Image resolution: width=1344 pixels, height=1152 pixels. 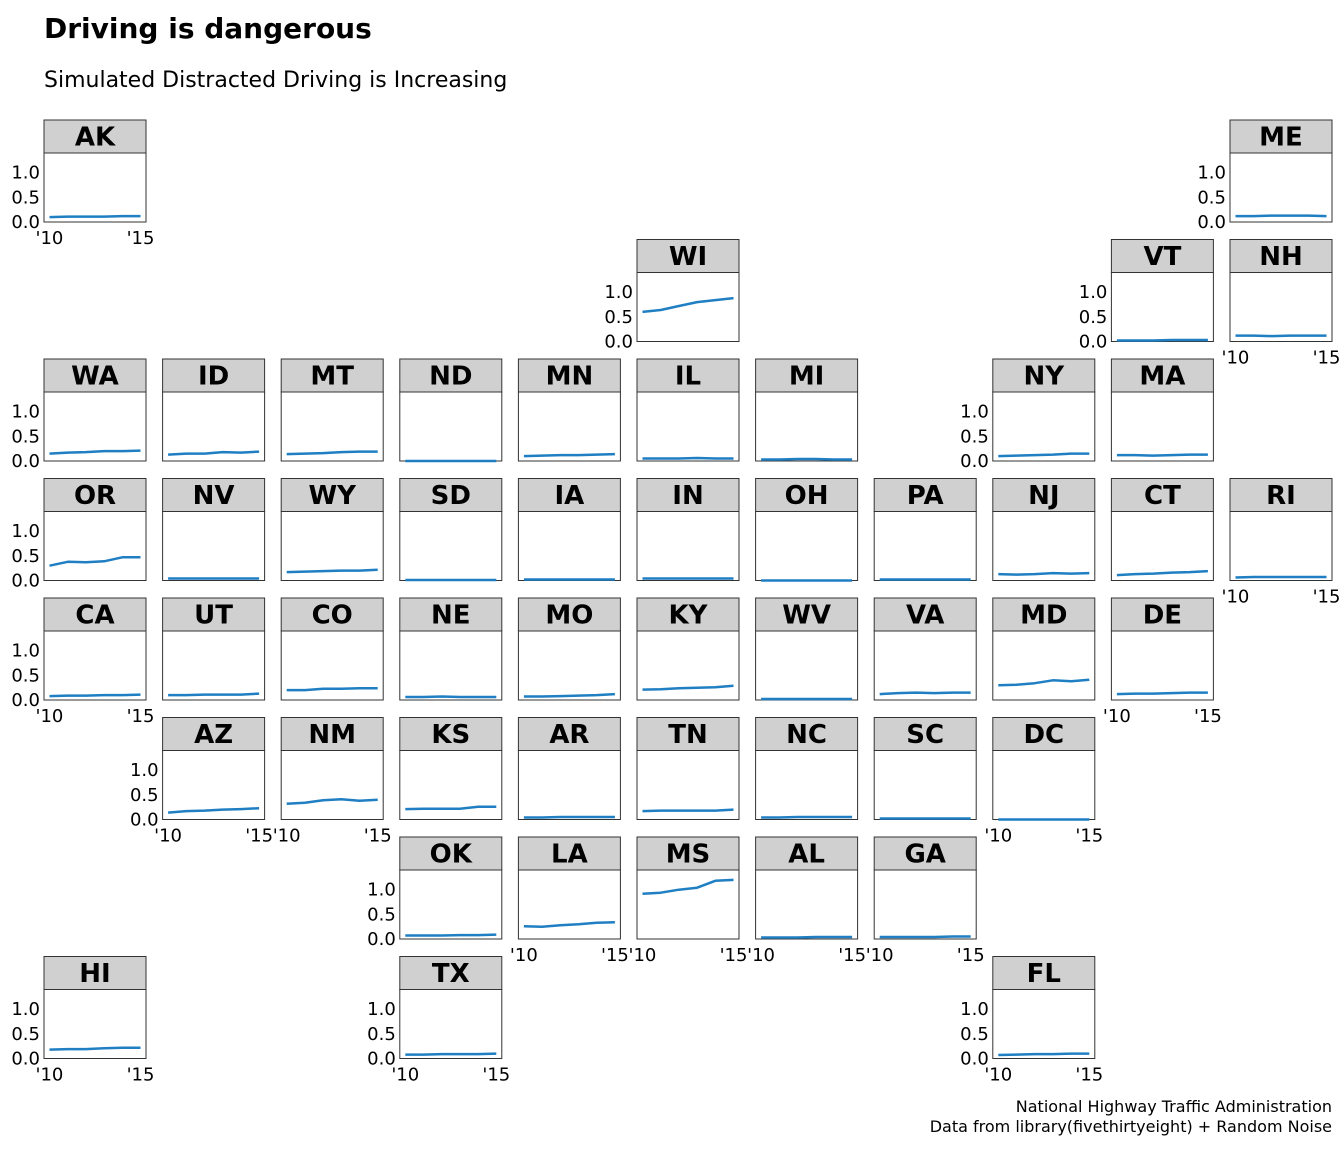 What do you see at coordinates (1162, 307) in the screenshot?
I see `panel-box-vt` at bounding box center [1162, 307].